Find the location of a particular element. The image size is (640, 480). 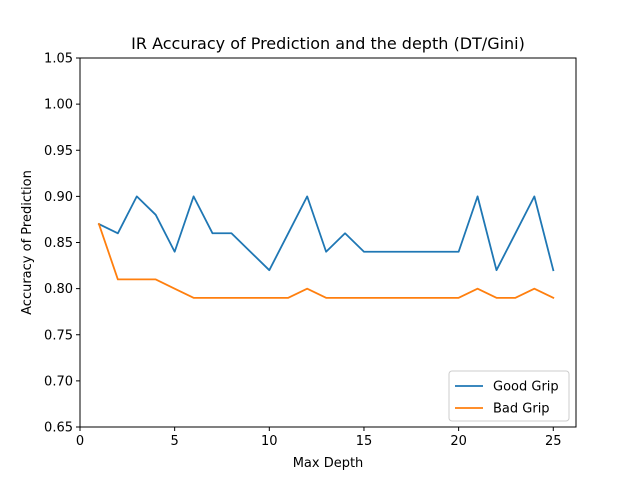

series-line-bad-grip is located at coordinates (326, 261).